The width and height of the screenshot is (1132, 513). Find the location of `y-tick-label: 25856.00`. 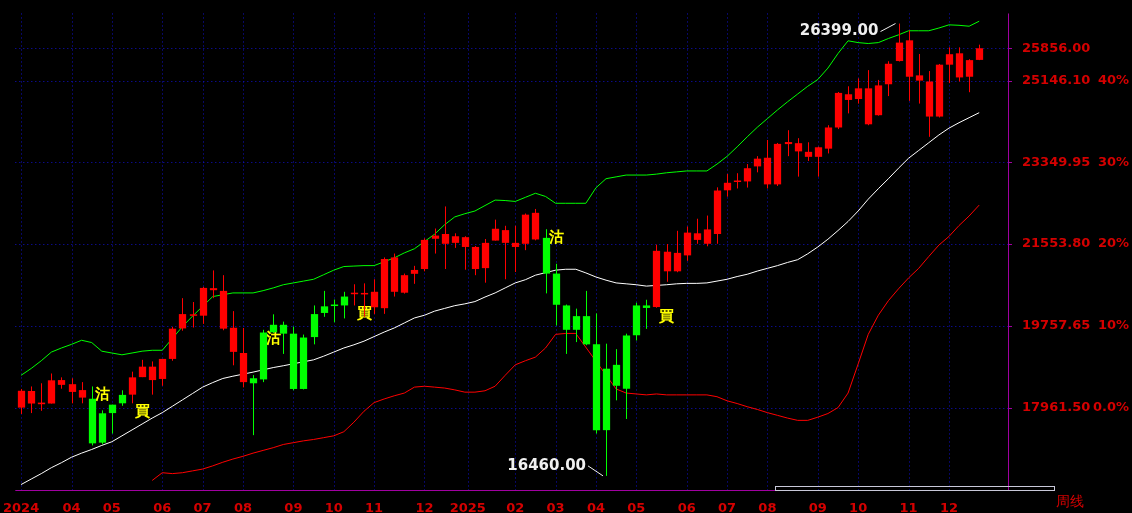

y-tick-label: 25856.00 is located at coordinates (1056, 47).